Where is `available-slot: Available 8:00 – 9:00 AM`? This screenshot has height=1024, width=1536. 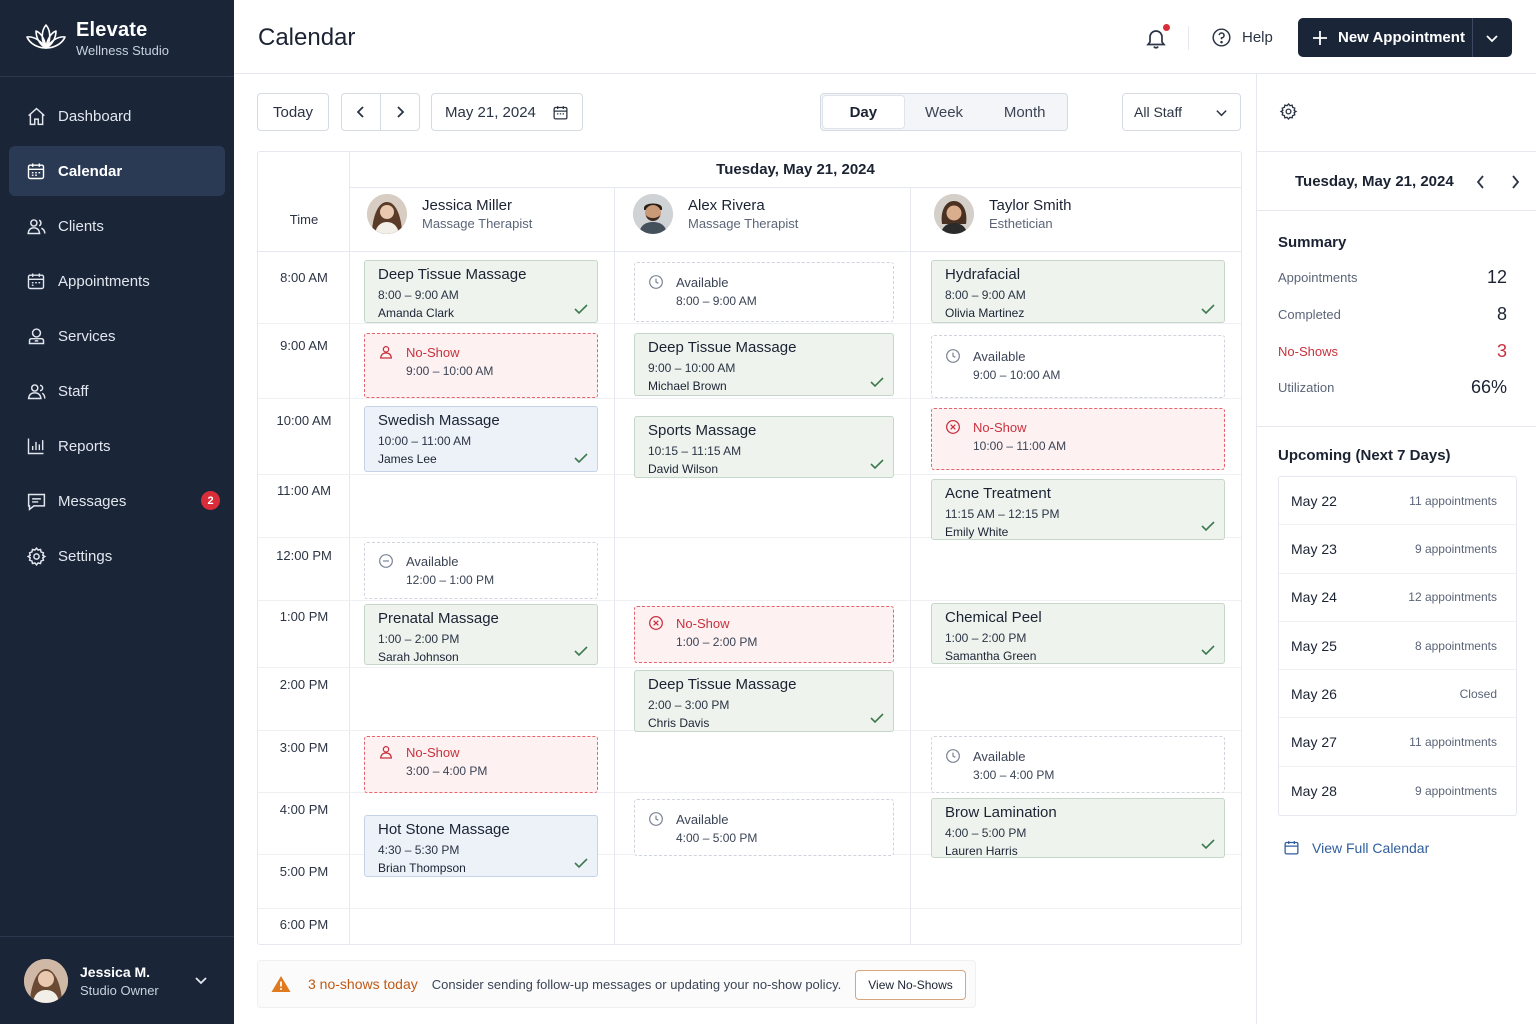
available-slot: Available 8:00 – 9:00 AM is located at coordinates (764, 292).